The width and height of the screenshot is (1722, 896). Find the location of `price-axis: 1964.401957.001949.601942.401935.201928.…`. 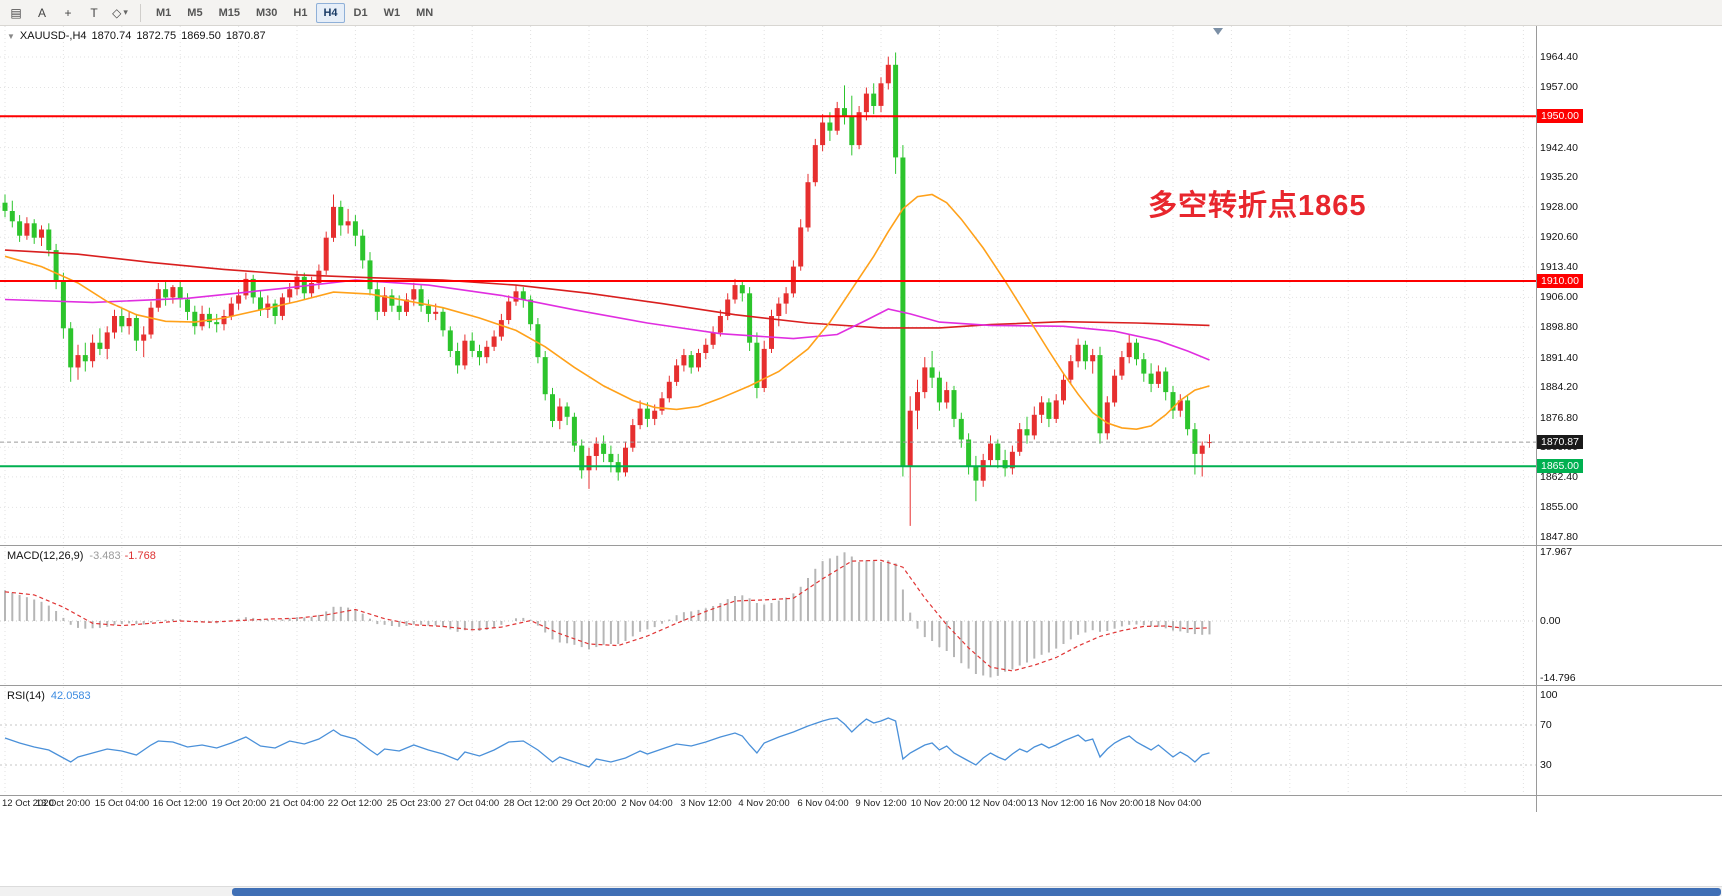

price-axis: 1964.401957.001949.601942.401935.201928.… is located at coordinates (1629, 419).